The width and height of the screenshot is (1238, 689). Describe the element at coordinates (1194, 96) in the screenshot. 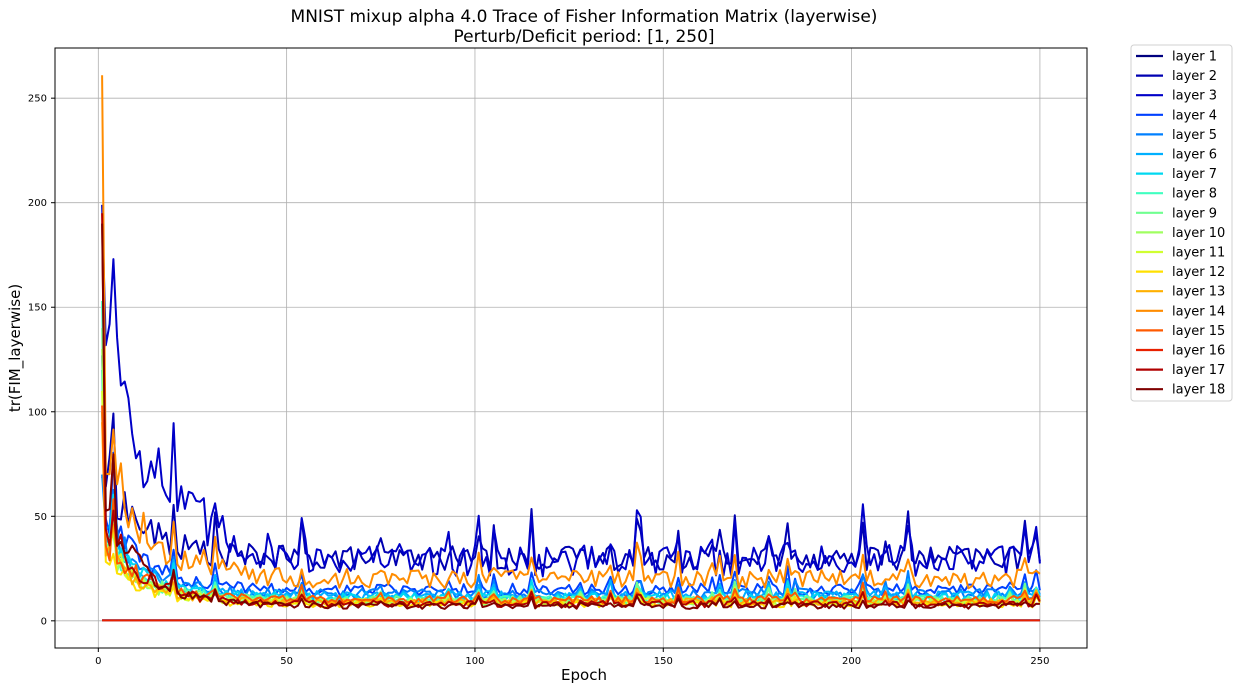

I see `legend-label: layer 3` at that location.